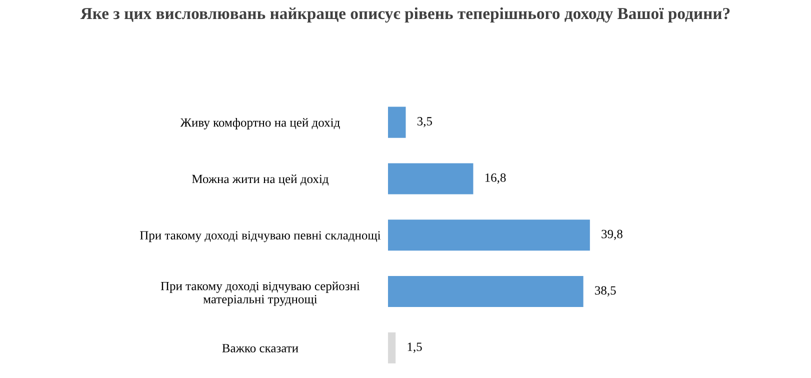  Describe the element at coordinates (260, 348) in the screenshot. I see `y-tick-label: Важко сказати` at that location.